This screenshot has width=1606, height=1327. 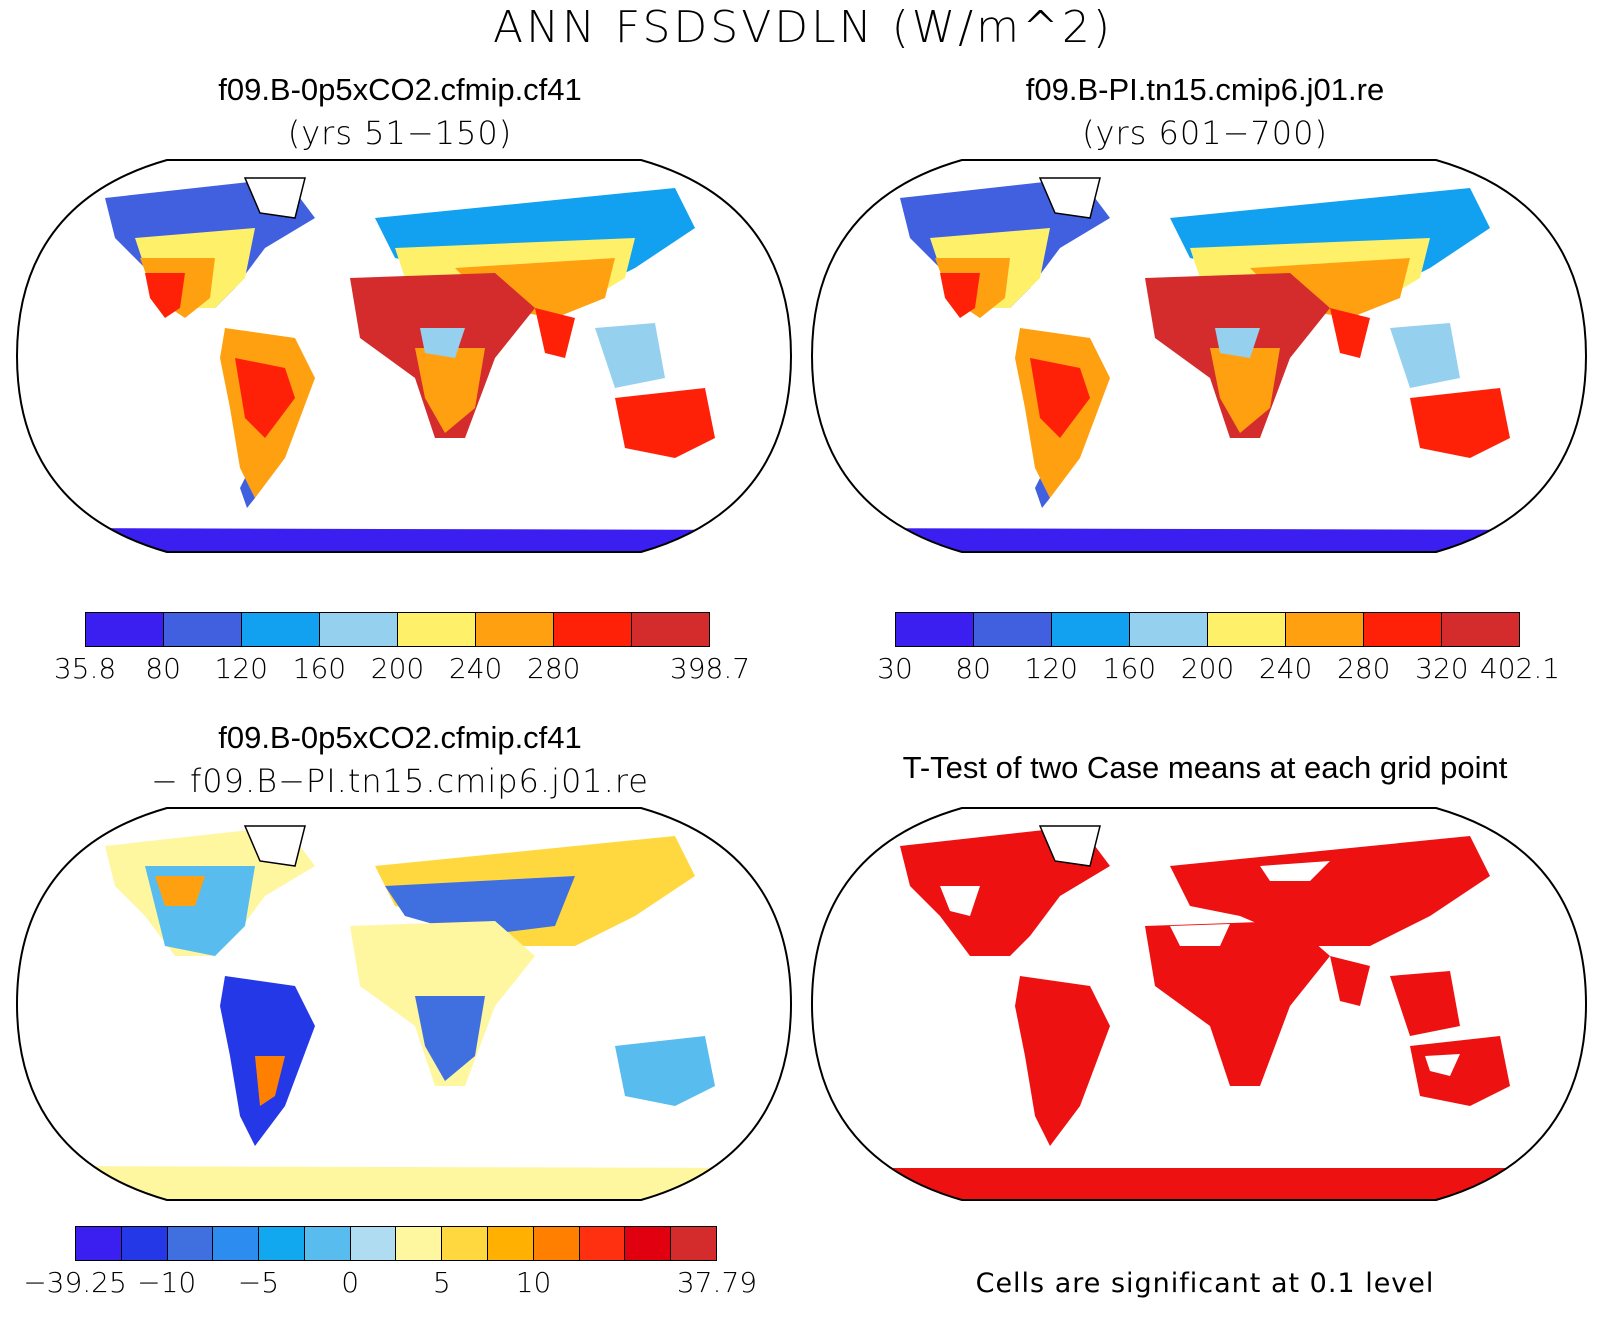 I want to click on significance-note: Cells are significant at 0.1 level, so click(x=1205, y=1283).